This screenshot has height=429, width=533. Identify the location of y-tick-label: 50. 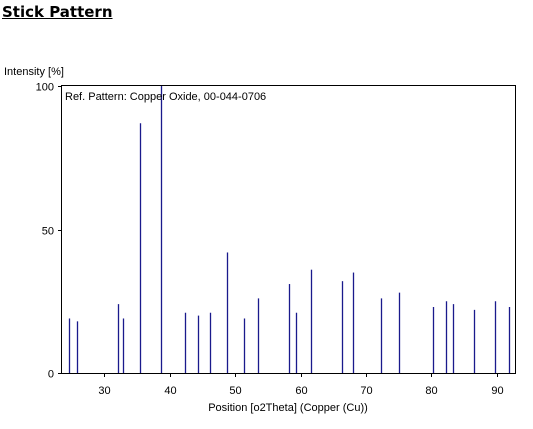
(48, 232).